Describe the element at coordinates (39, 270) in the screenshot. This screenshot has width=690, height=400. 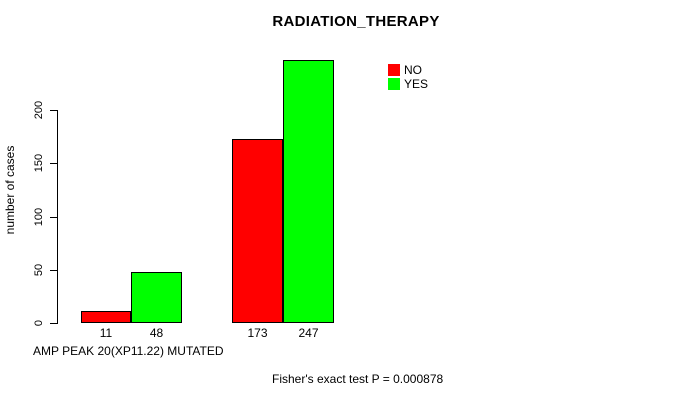
I see `y-tick-label: 50` at that location.